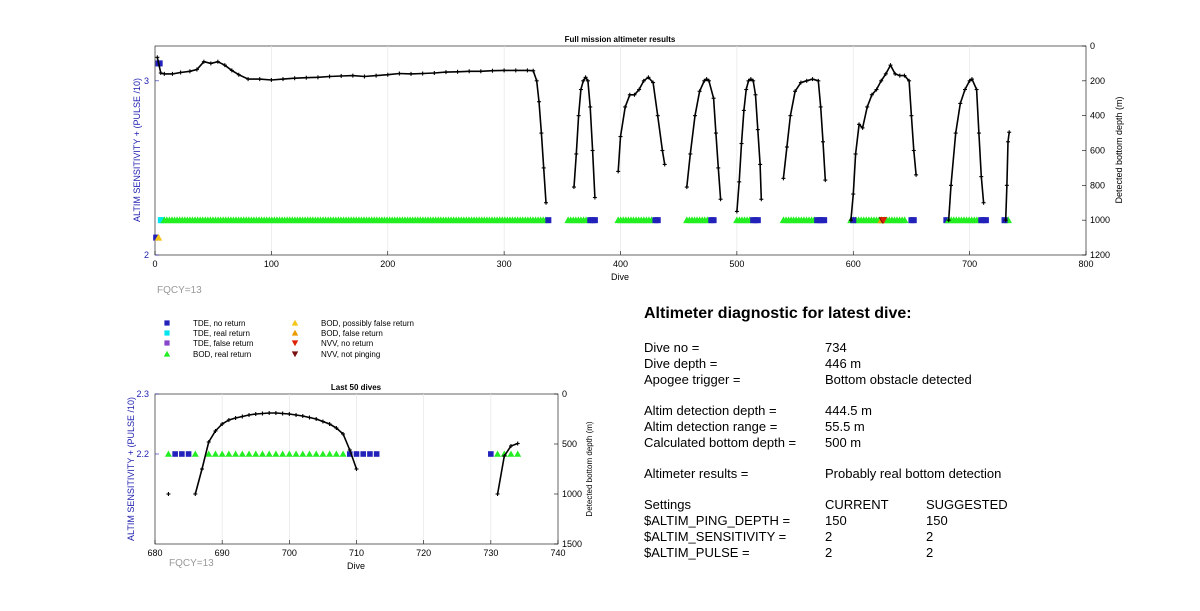 This screenshot has width=1200, height=611. Describe the element at coordinates (620, 264) in the screenshot. I see `x-tick-label: 400` at that location.